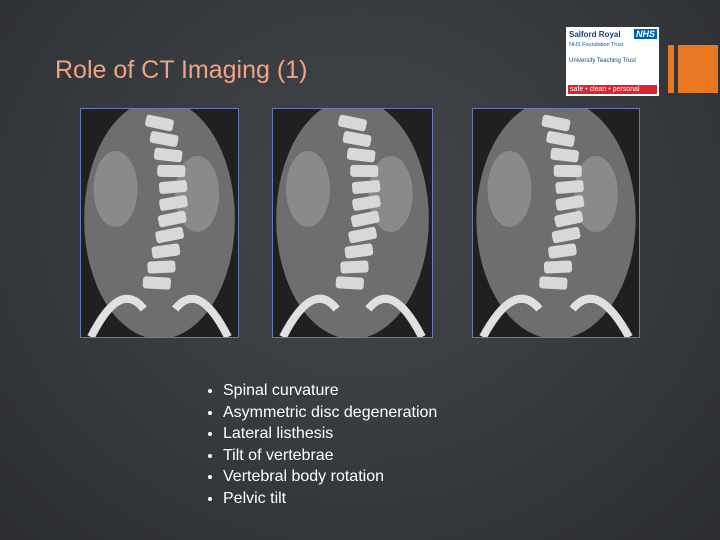 This screenshot has width=720, height=540. What do you see at coordinates (645, 34) in the screenshot?
I see `logo-nhs: NHS` at bounding box center [645, 34].